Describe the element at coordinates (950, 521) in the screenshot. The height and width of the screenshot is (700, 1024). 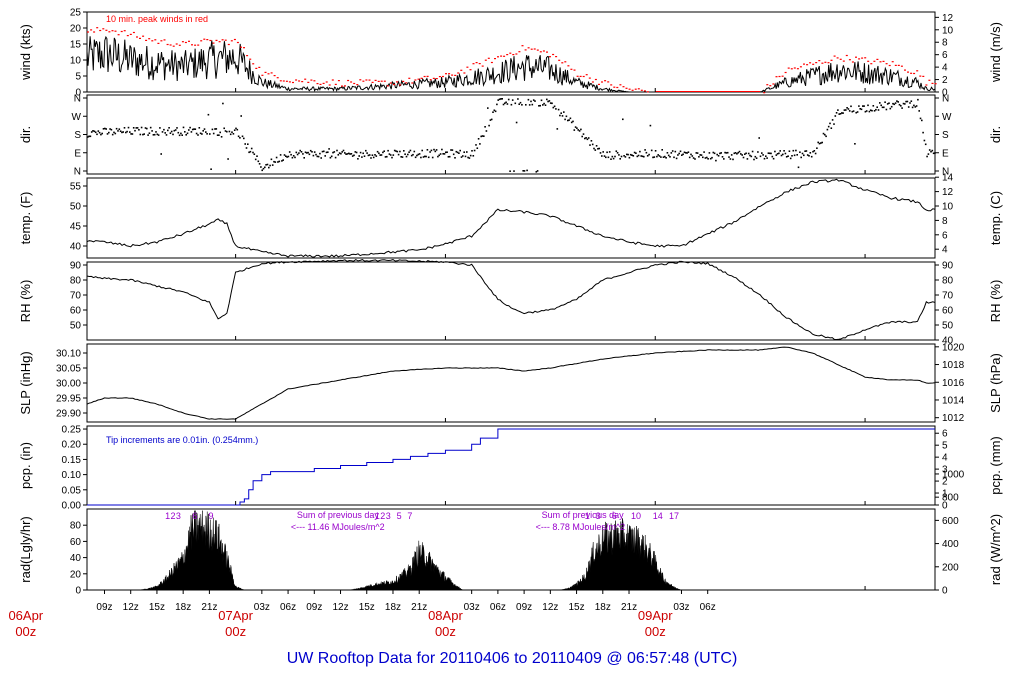
I see `right-tick-label-rad: 600` at that location.